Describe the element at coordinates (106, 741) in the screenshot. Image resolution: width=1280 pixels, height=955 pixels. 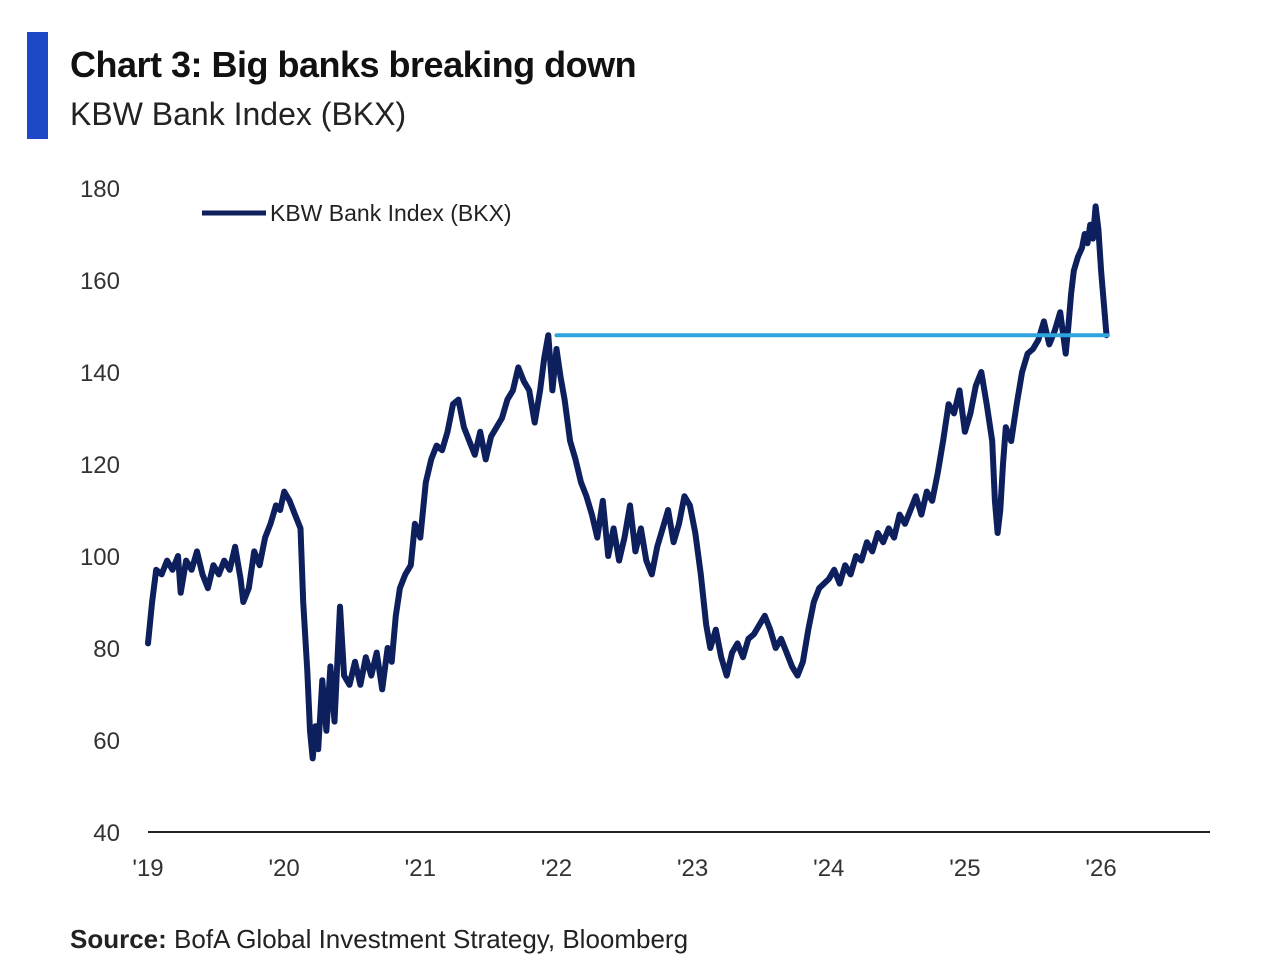
I see `y-tick-label: 60` at that location.